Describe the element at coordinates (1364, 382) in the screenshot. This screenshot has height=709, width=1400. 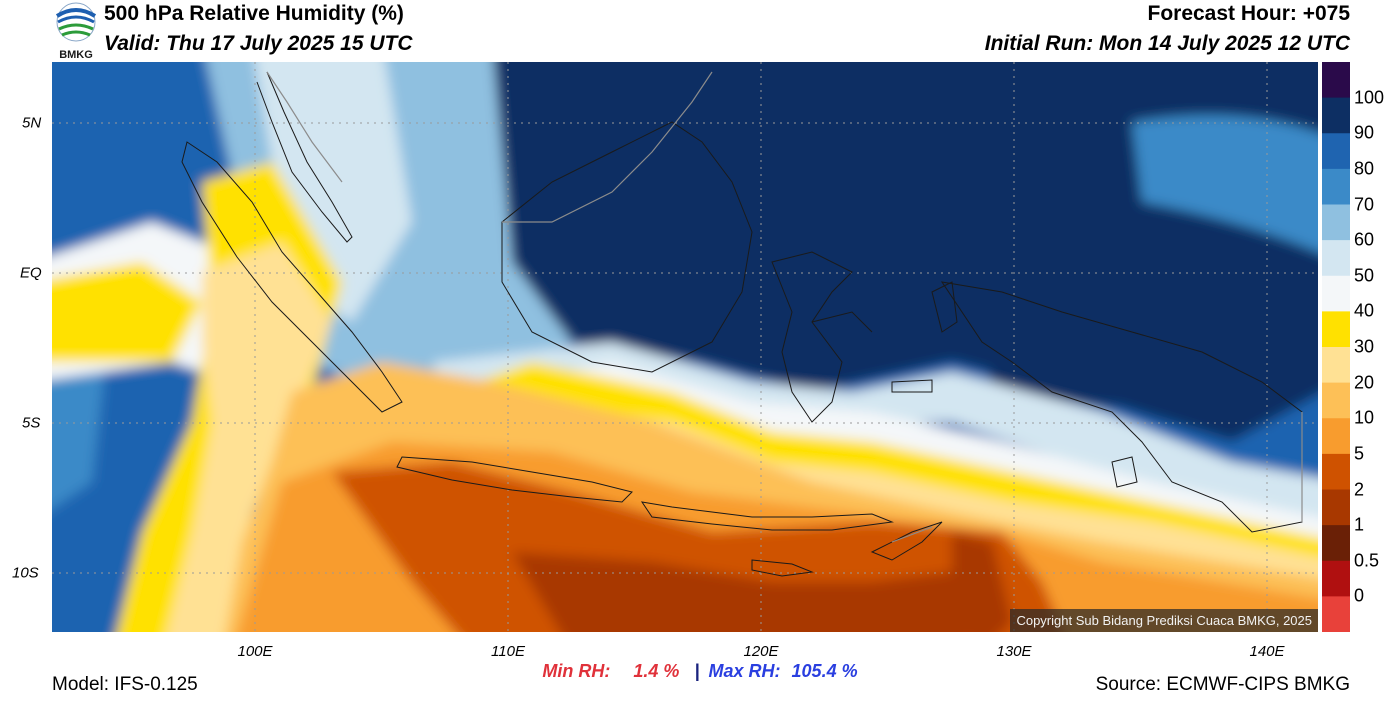
I see `colorbar-label: 20` at that location.